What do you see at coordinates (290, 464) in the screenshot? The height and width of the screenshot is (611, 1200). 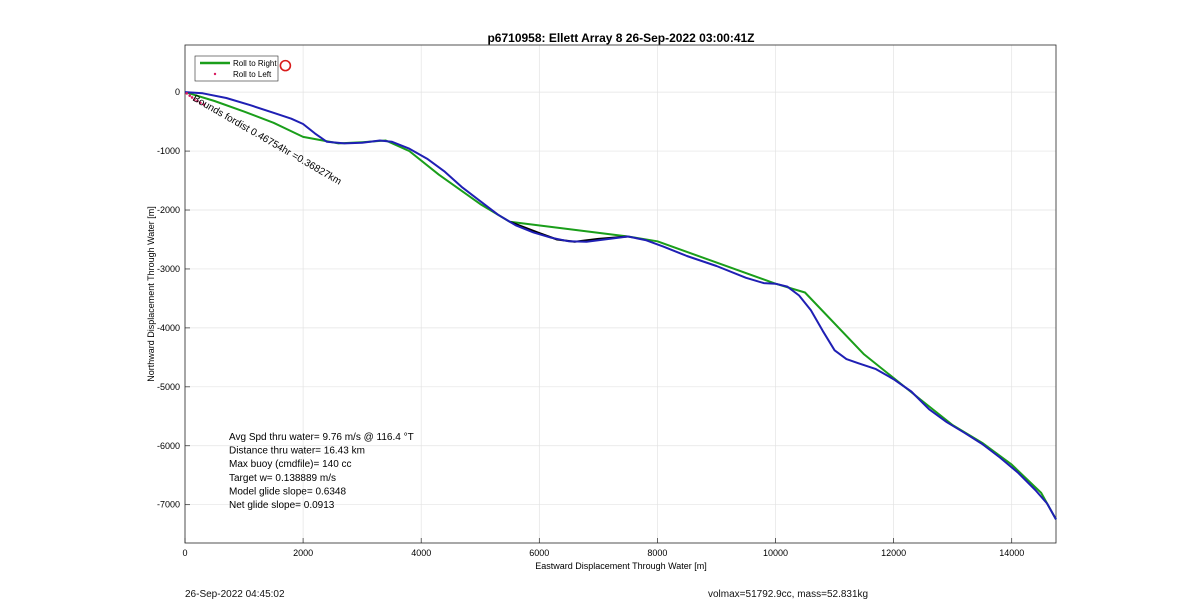 I see `stats-line: Max buoy (cmdfile)= 140 cc` at bounding box center [290, 464].